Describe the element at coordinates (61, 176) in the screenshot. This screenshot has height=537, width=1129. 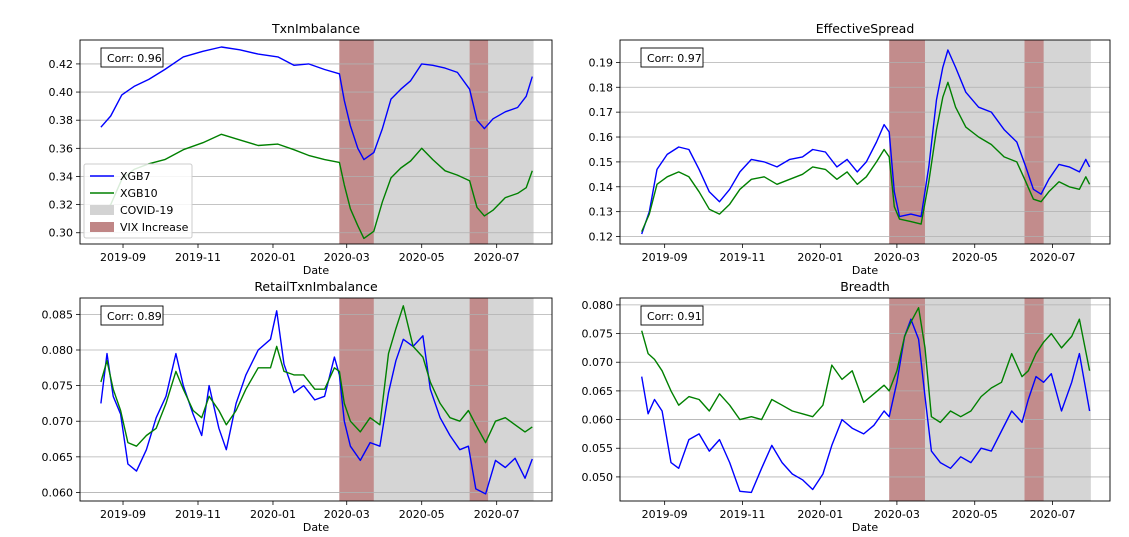
I see `y-tick-label: 0.34` at that location.